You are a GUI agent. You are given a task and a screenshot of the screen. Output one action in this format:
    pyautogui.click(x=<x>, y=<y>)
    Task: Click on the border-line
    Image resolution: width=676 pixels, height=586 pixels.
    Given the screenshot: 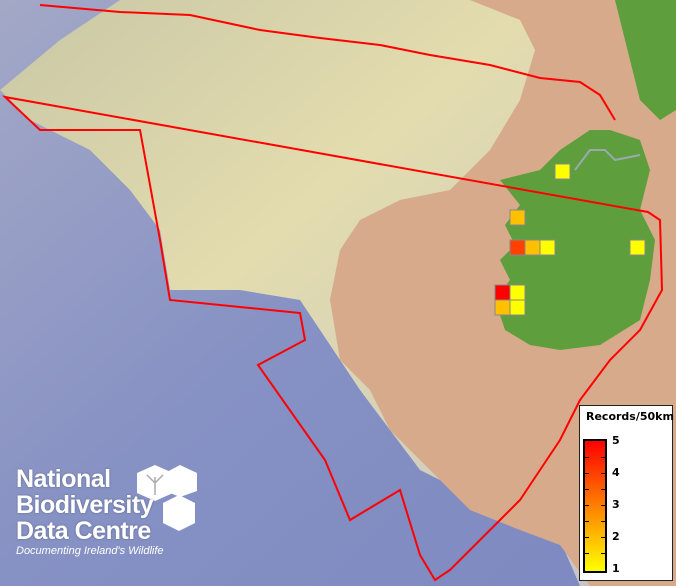 What is the action you would take?
    pyautogui.click(x=607, y=160)
    